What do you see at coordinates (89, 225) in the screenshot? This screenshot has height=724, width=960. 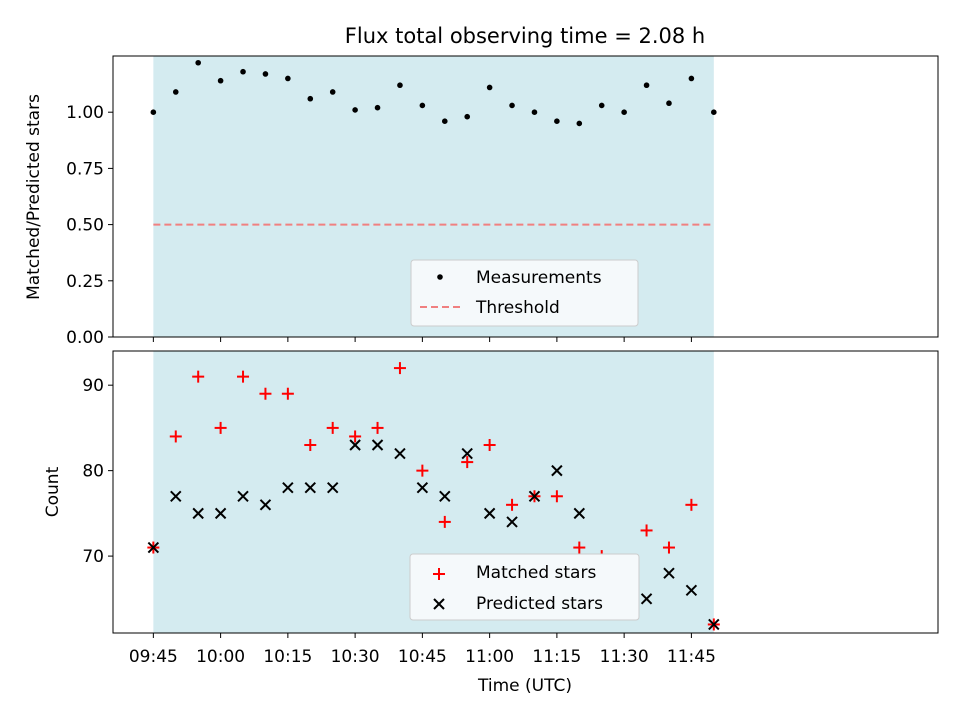 I see `top-y-ticks: 0.00 0.25 0.50 0.75 1.00` at bounding box center [89, 225].